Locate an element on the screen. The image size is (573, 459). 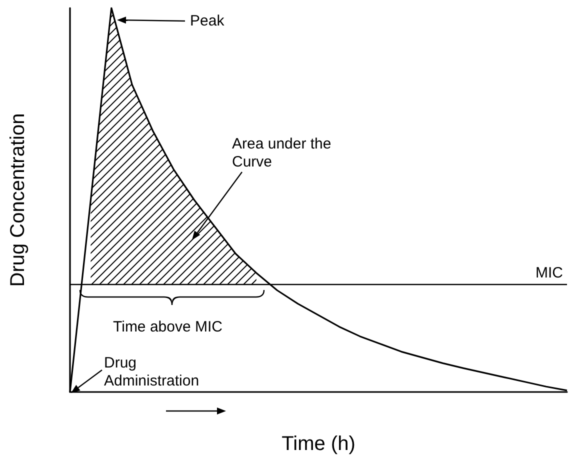
annotation: Time above MIC is located at coordinates (168, 327).